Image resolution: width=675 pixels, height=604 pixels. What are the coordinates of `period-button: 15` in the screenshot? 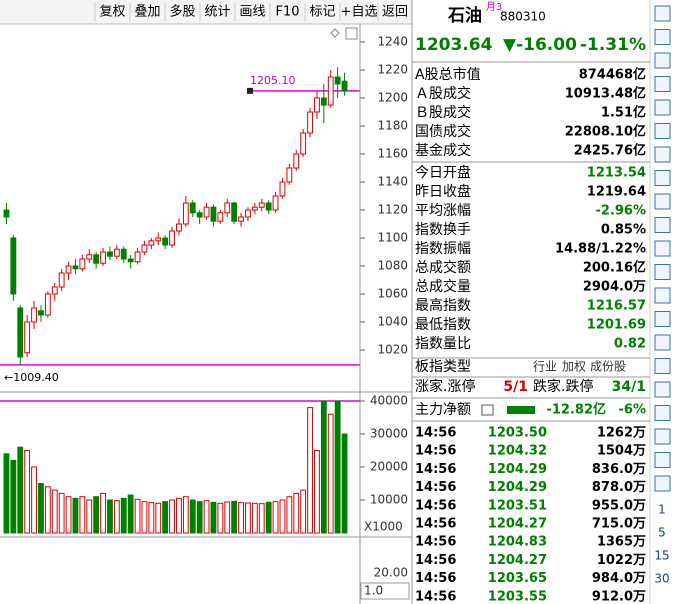 It's located at (661, 556).